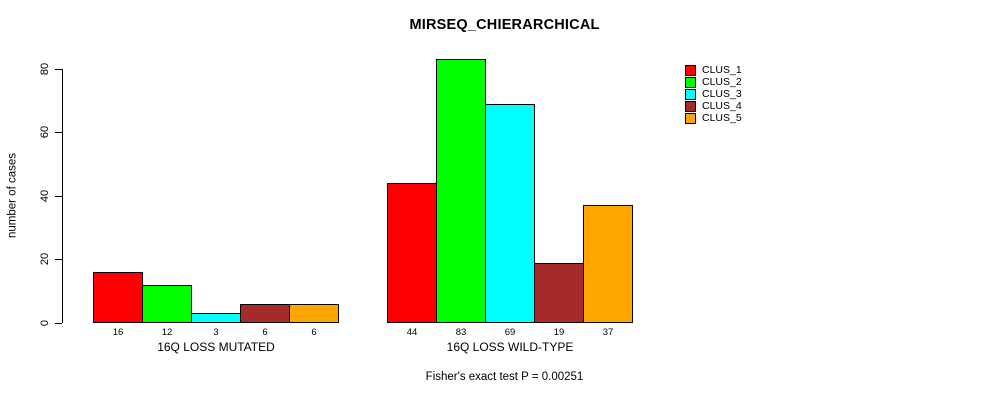 This screenshot has height=400, width=990. I want to click on y-tick-label: 20, so click(45, 259).